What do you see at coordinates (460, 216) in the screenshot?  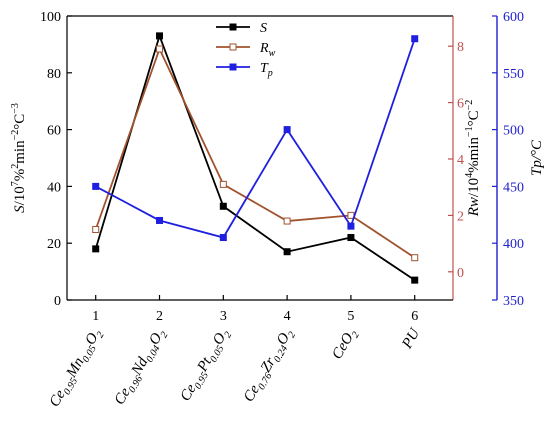 I see `rw-tick-label: 2` at bounding box center [460, 216].